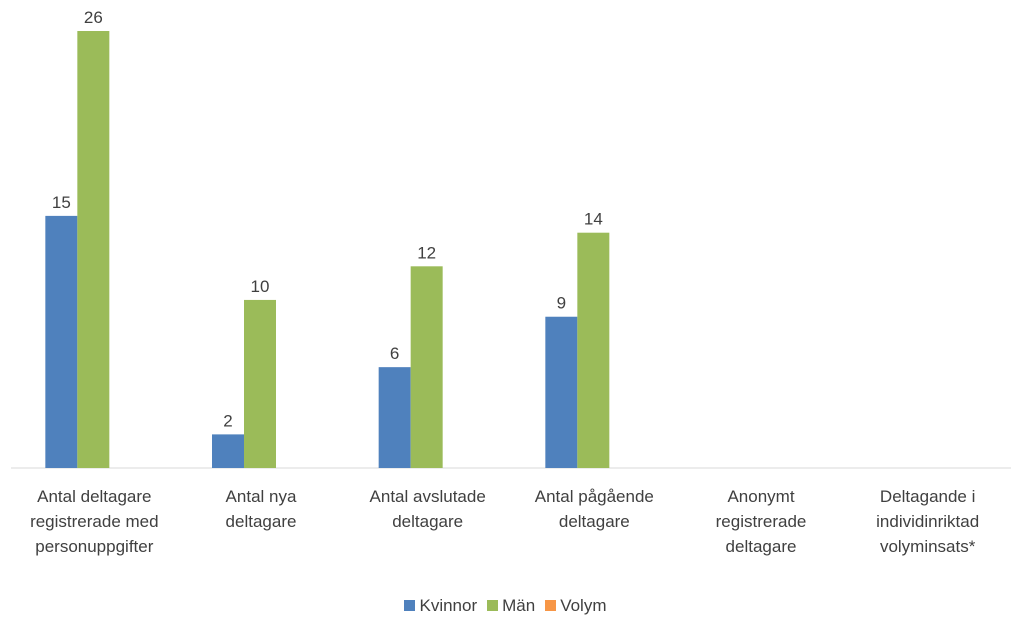  Describe the element at coordinates (261, 509) in the screenshot. I see `x-tick-label: Antal nya deltagare` at that location.